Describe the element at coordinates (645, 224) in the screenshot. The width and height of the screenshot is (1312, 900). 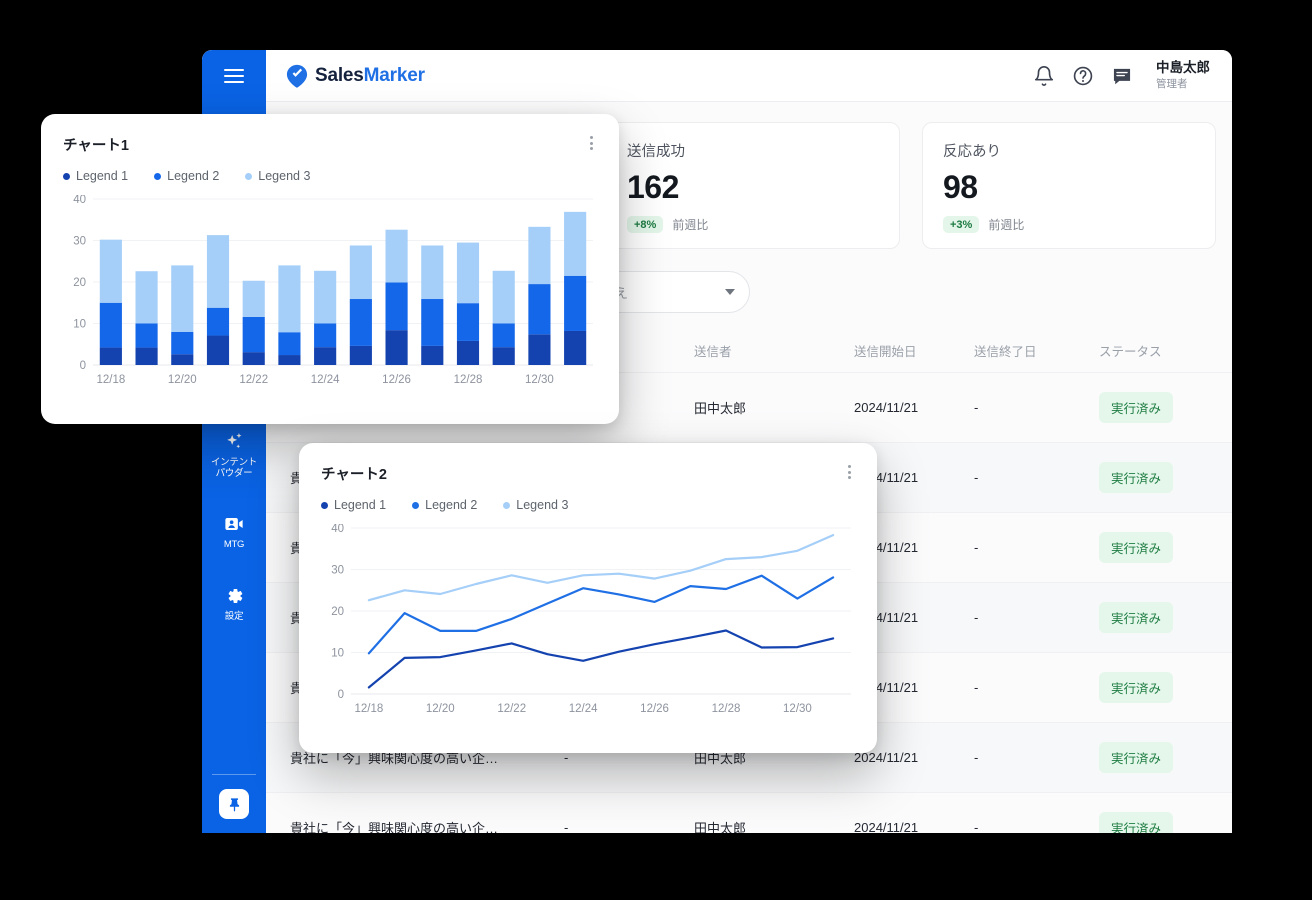
I see `stat-card-delta: +8%` at that location.